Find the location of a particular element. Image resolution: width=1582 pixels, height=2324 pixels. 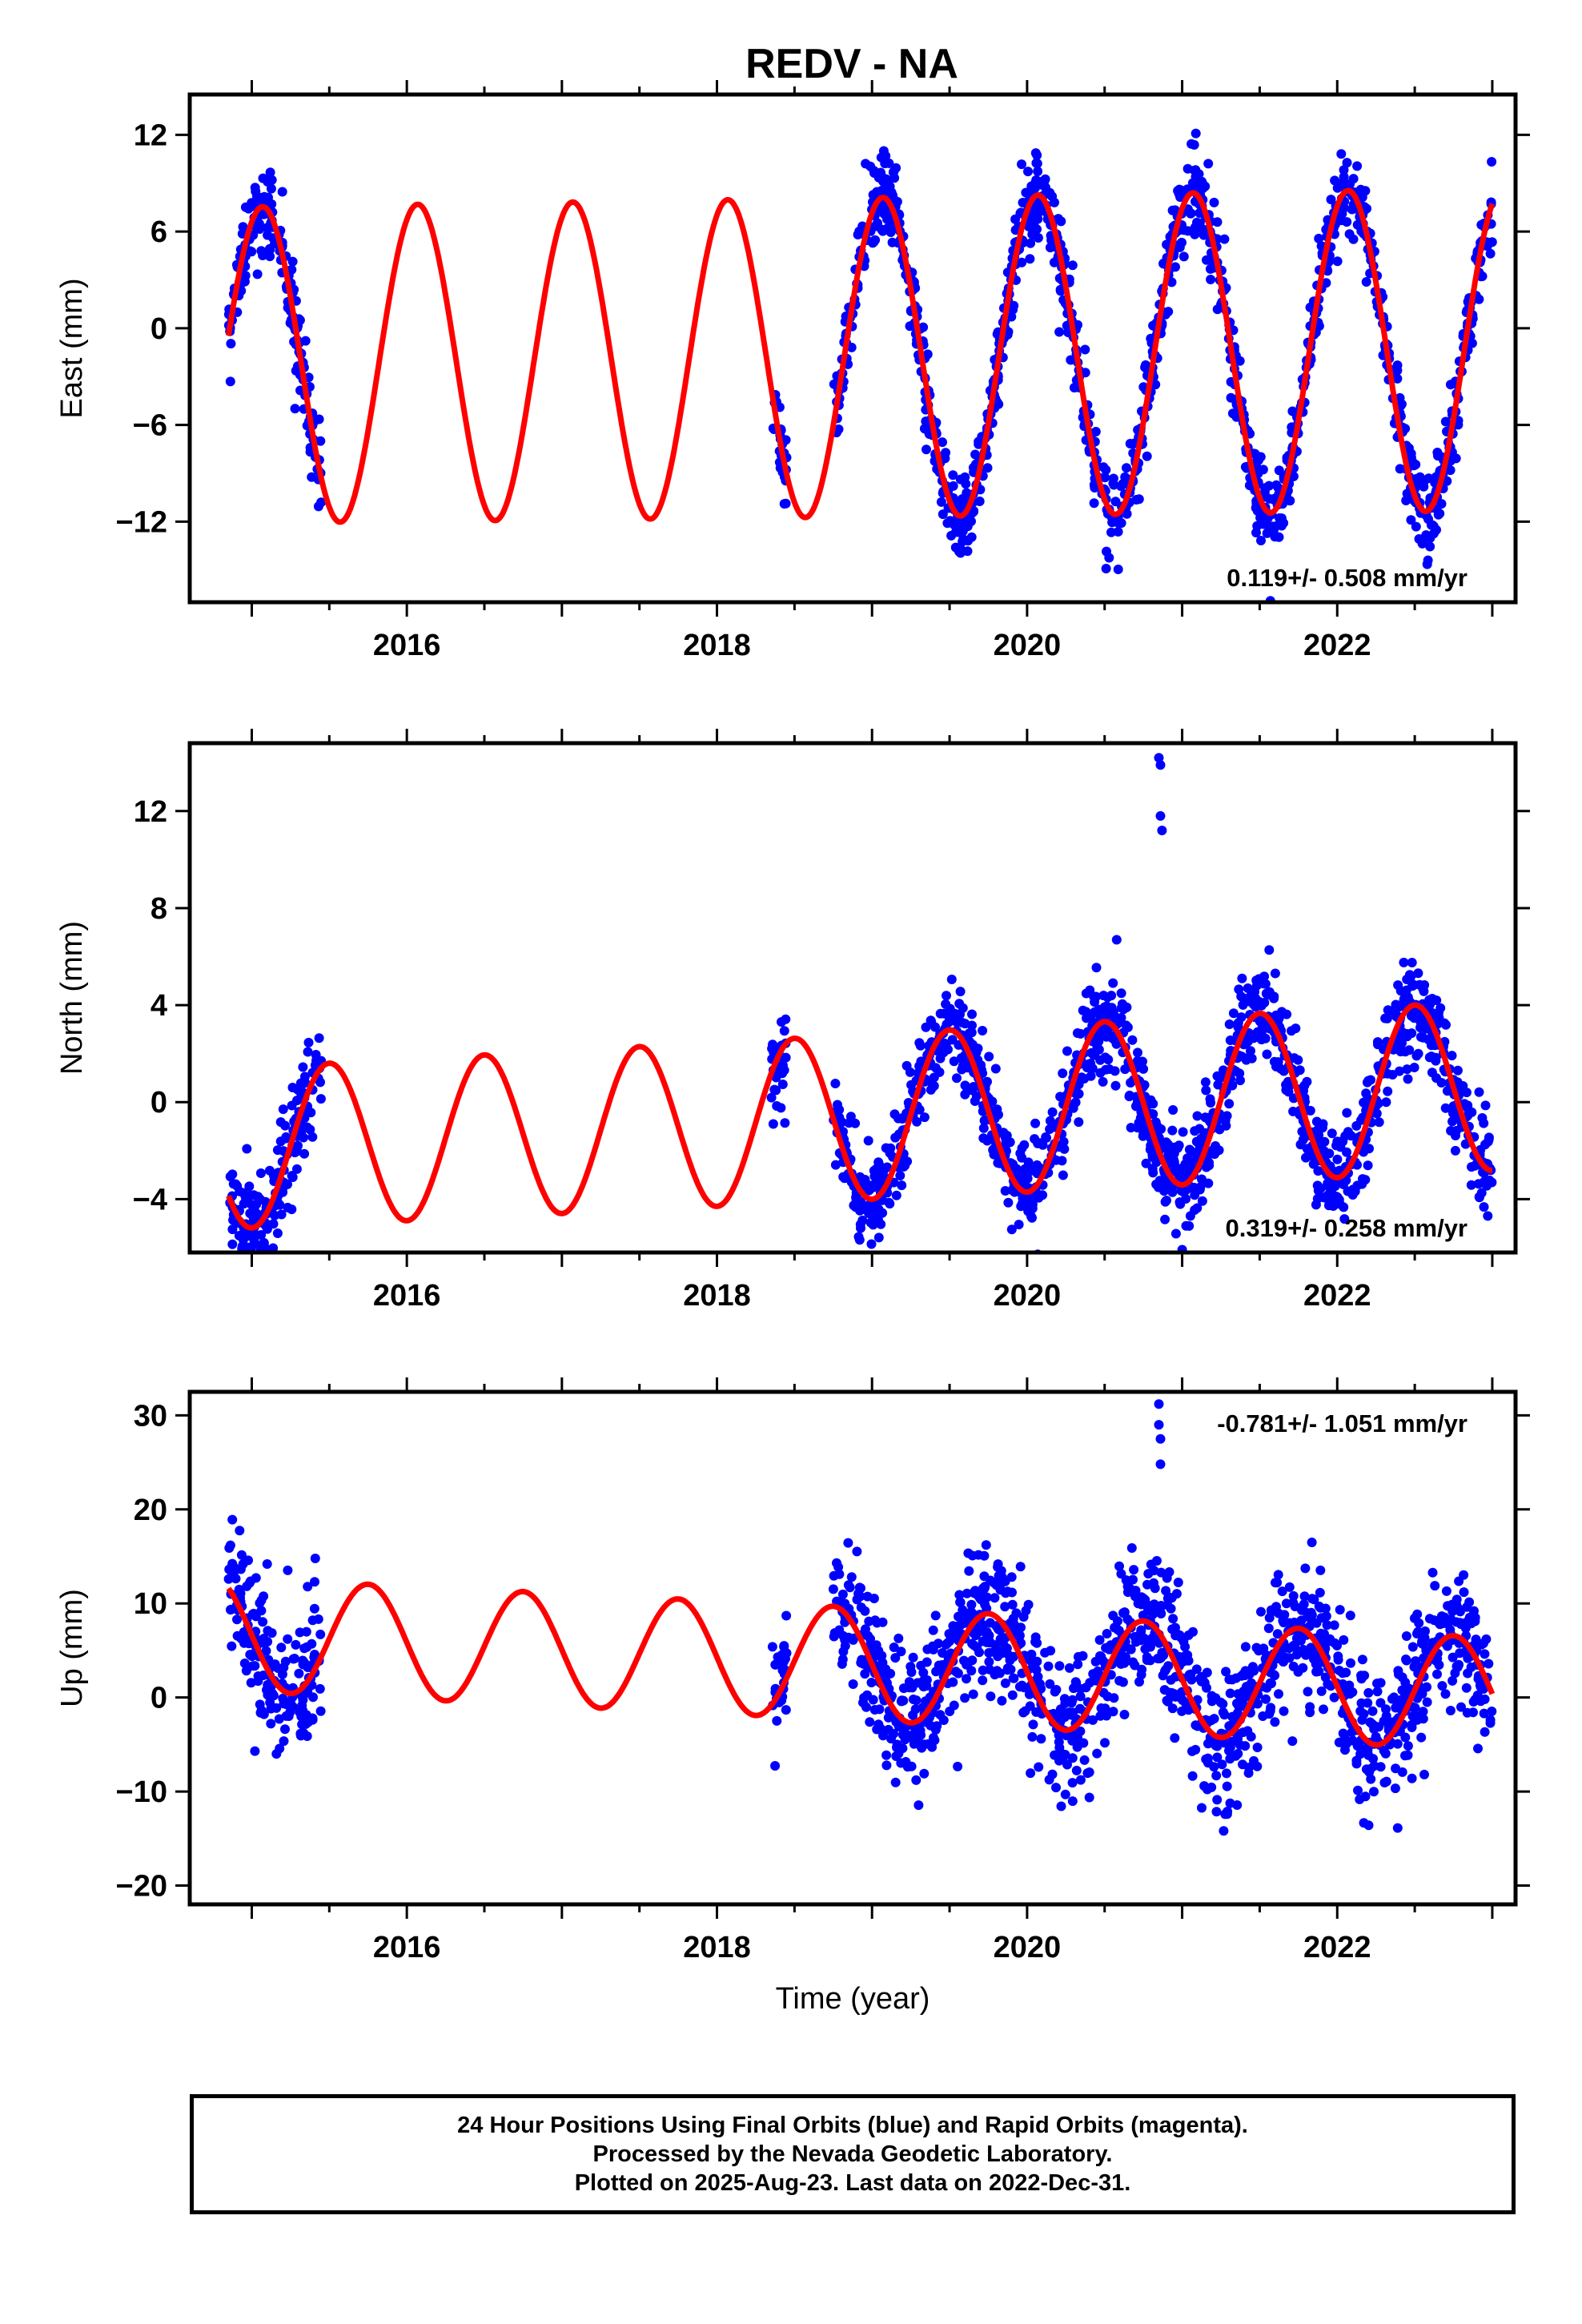

rate-annotation: -0.781+/- 1.051 mm/yr is located at coordinates (1342, 1423).